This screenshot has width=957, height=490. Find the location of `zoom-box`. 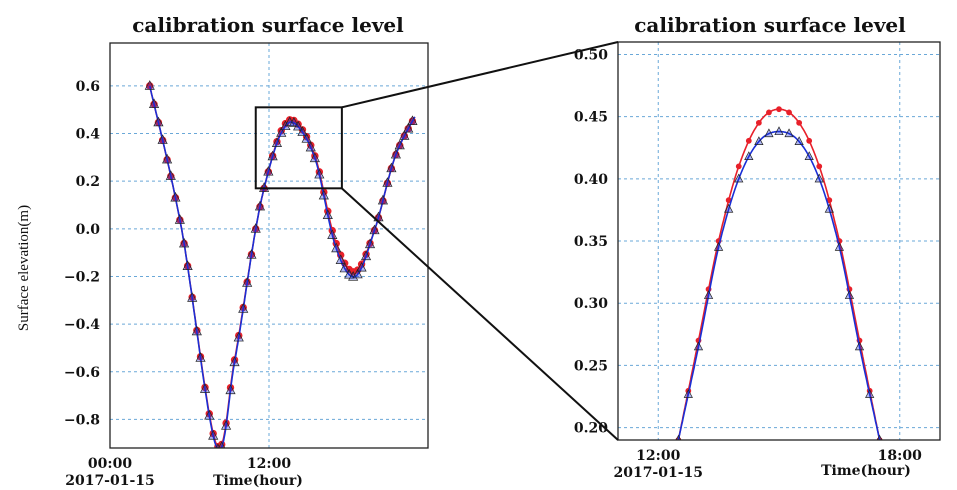

zoom-box is located at coordinates (298, 148).